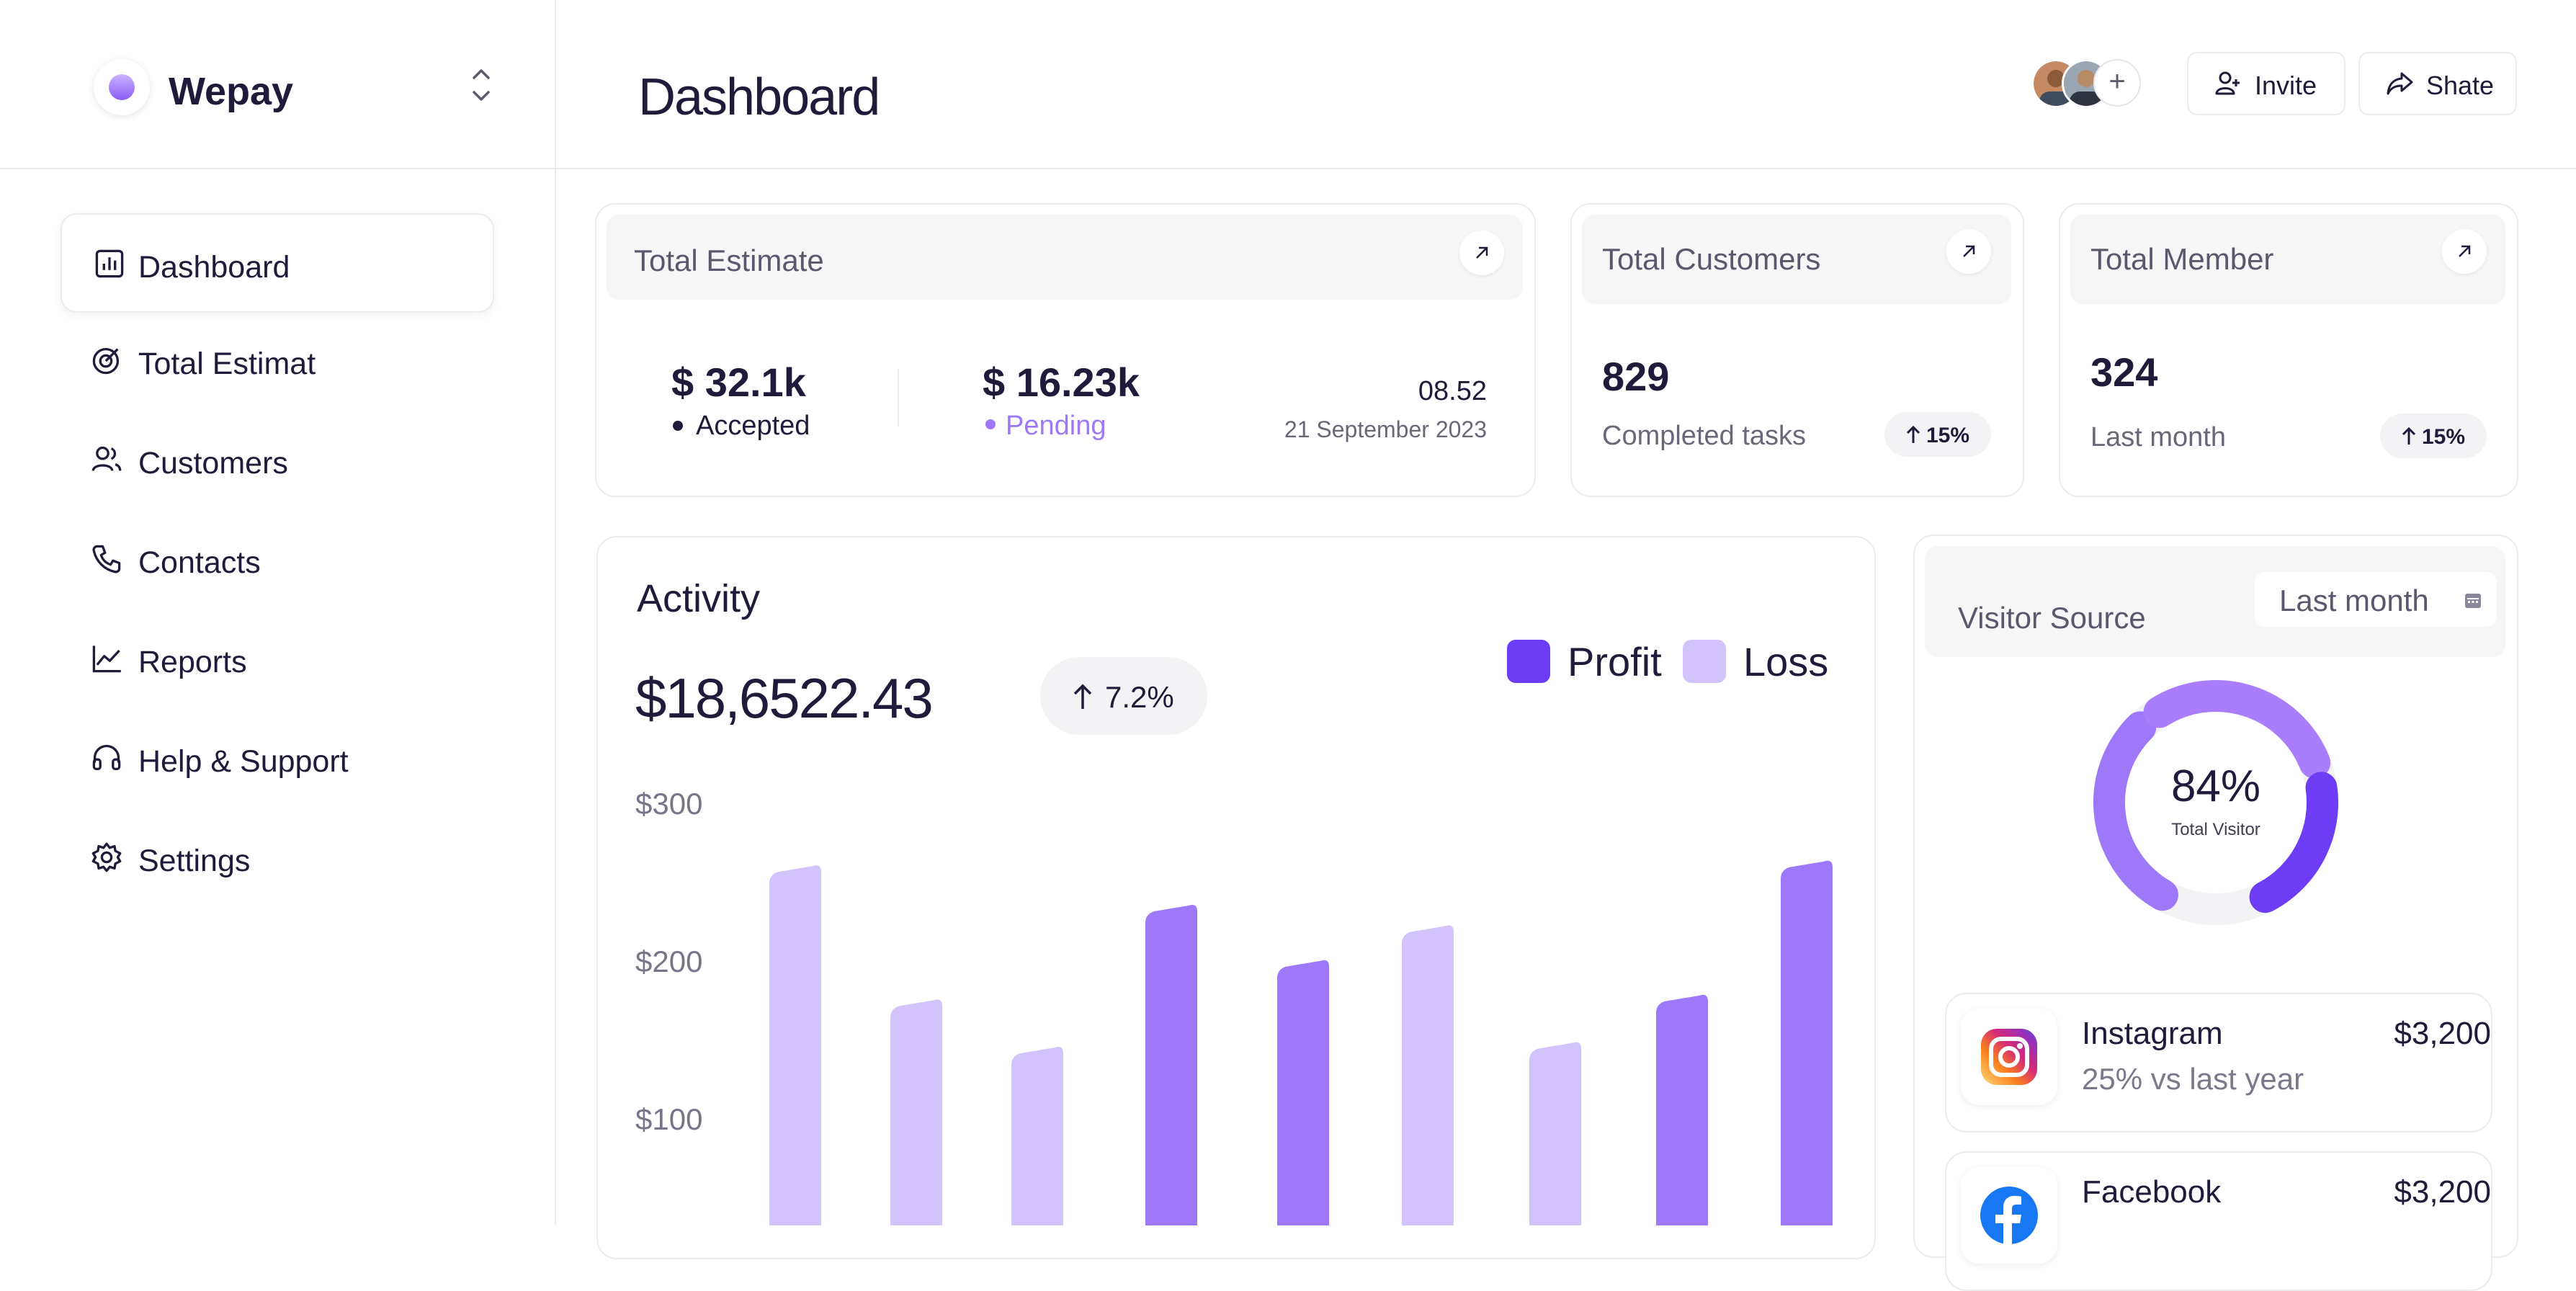 Image resolution: width=2576 pixels, height=1291 pixels. Describe the element at coordinates (1614, 661) in the screenshot. I see `legend-profit-label: Profit` at that location.